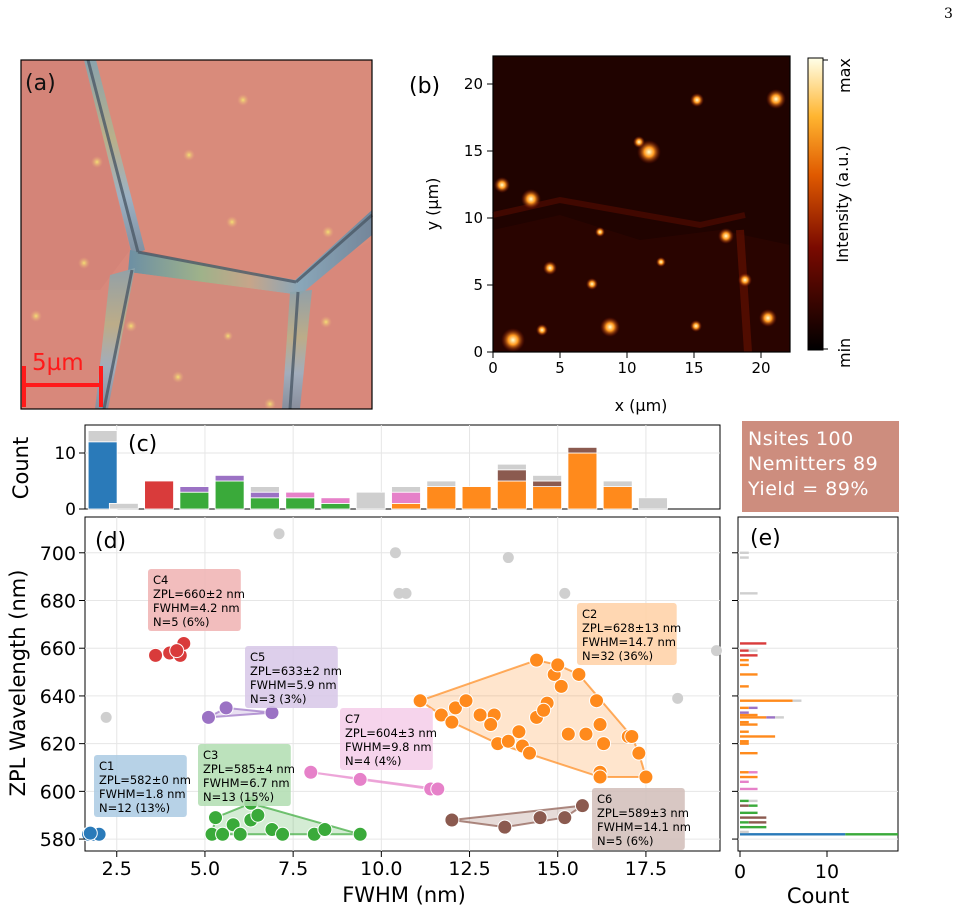  Describe the element at coordinates (196, 234) in the screenshot. I see `panel-a-micrograph: (a) 5µm` at that location.